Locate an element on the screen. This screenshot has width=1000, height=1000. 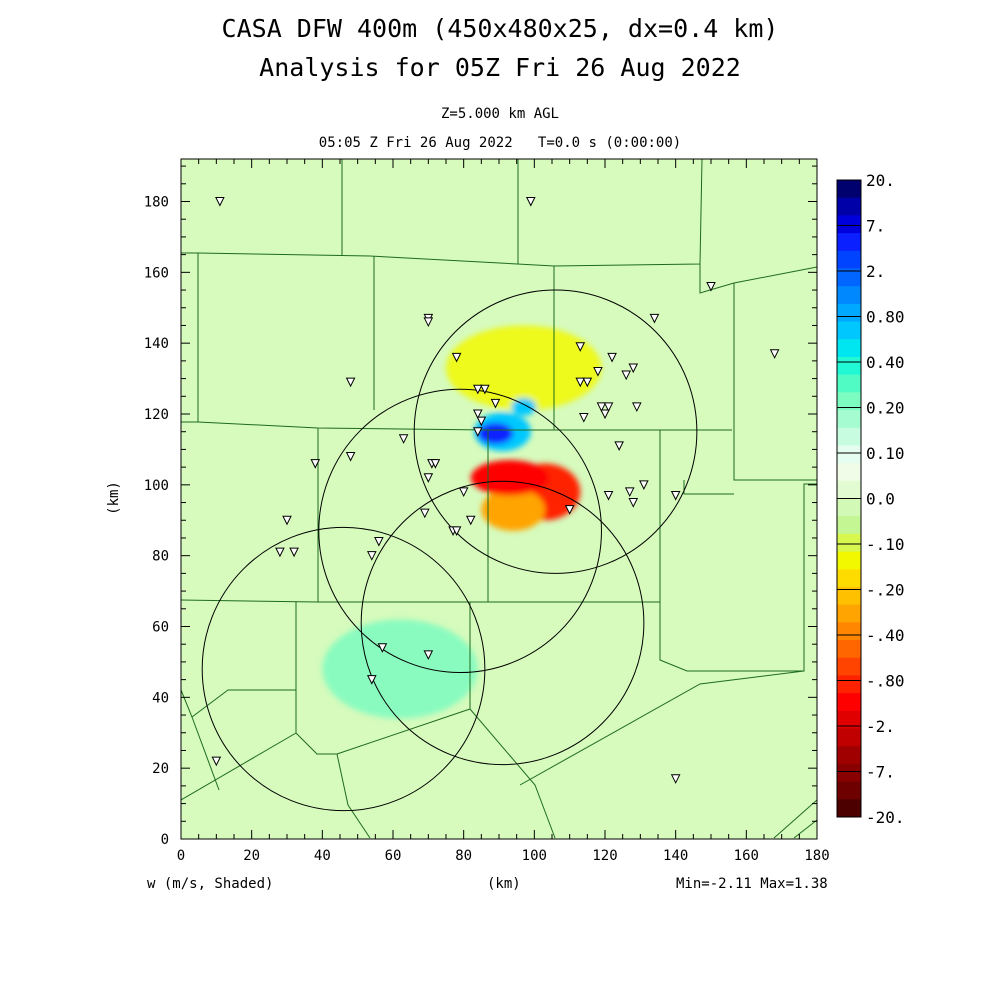
y-tick-label: 180 is located at coordinates (156, 203).